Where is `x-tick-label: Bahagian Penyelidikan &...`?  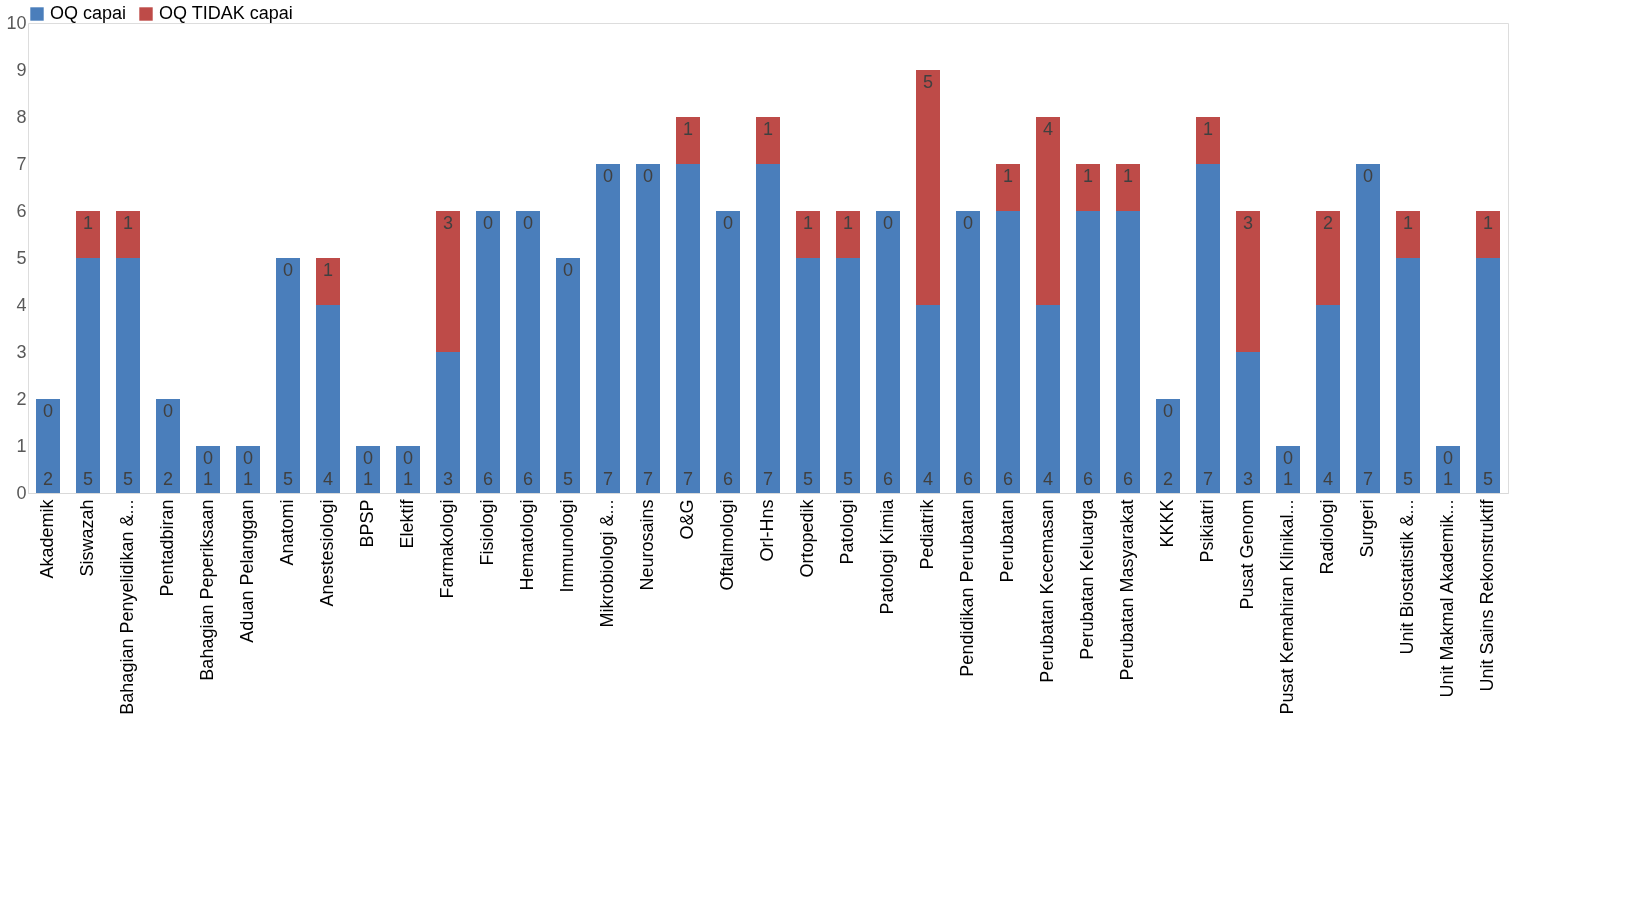
x-tick-label: Bahagian Penyelidikan &... is located at coordinates (127, 607).